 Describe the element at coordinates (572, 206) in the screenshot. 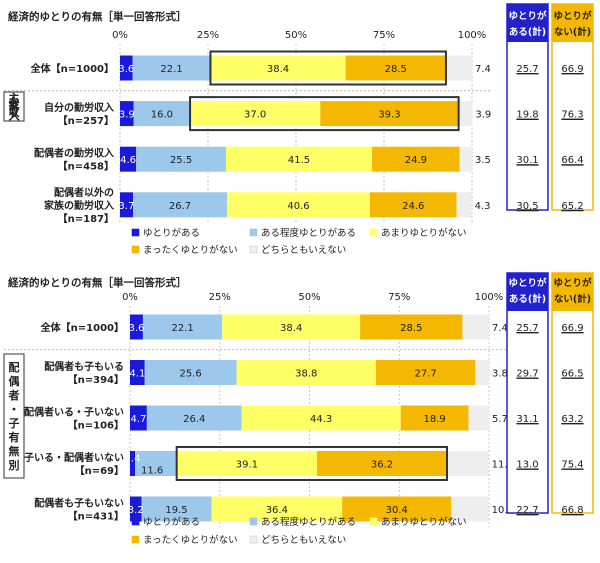

I see `summary-value: 65.2` at that location.